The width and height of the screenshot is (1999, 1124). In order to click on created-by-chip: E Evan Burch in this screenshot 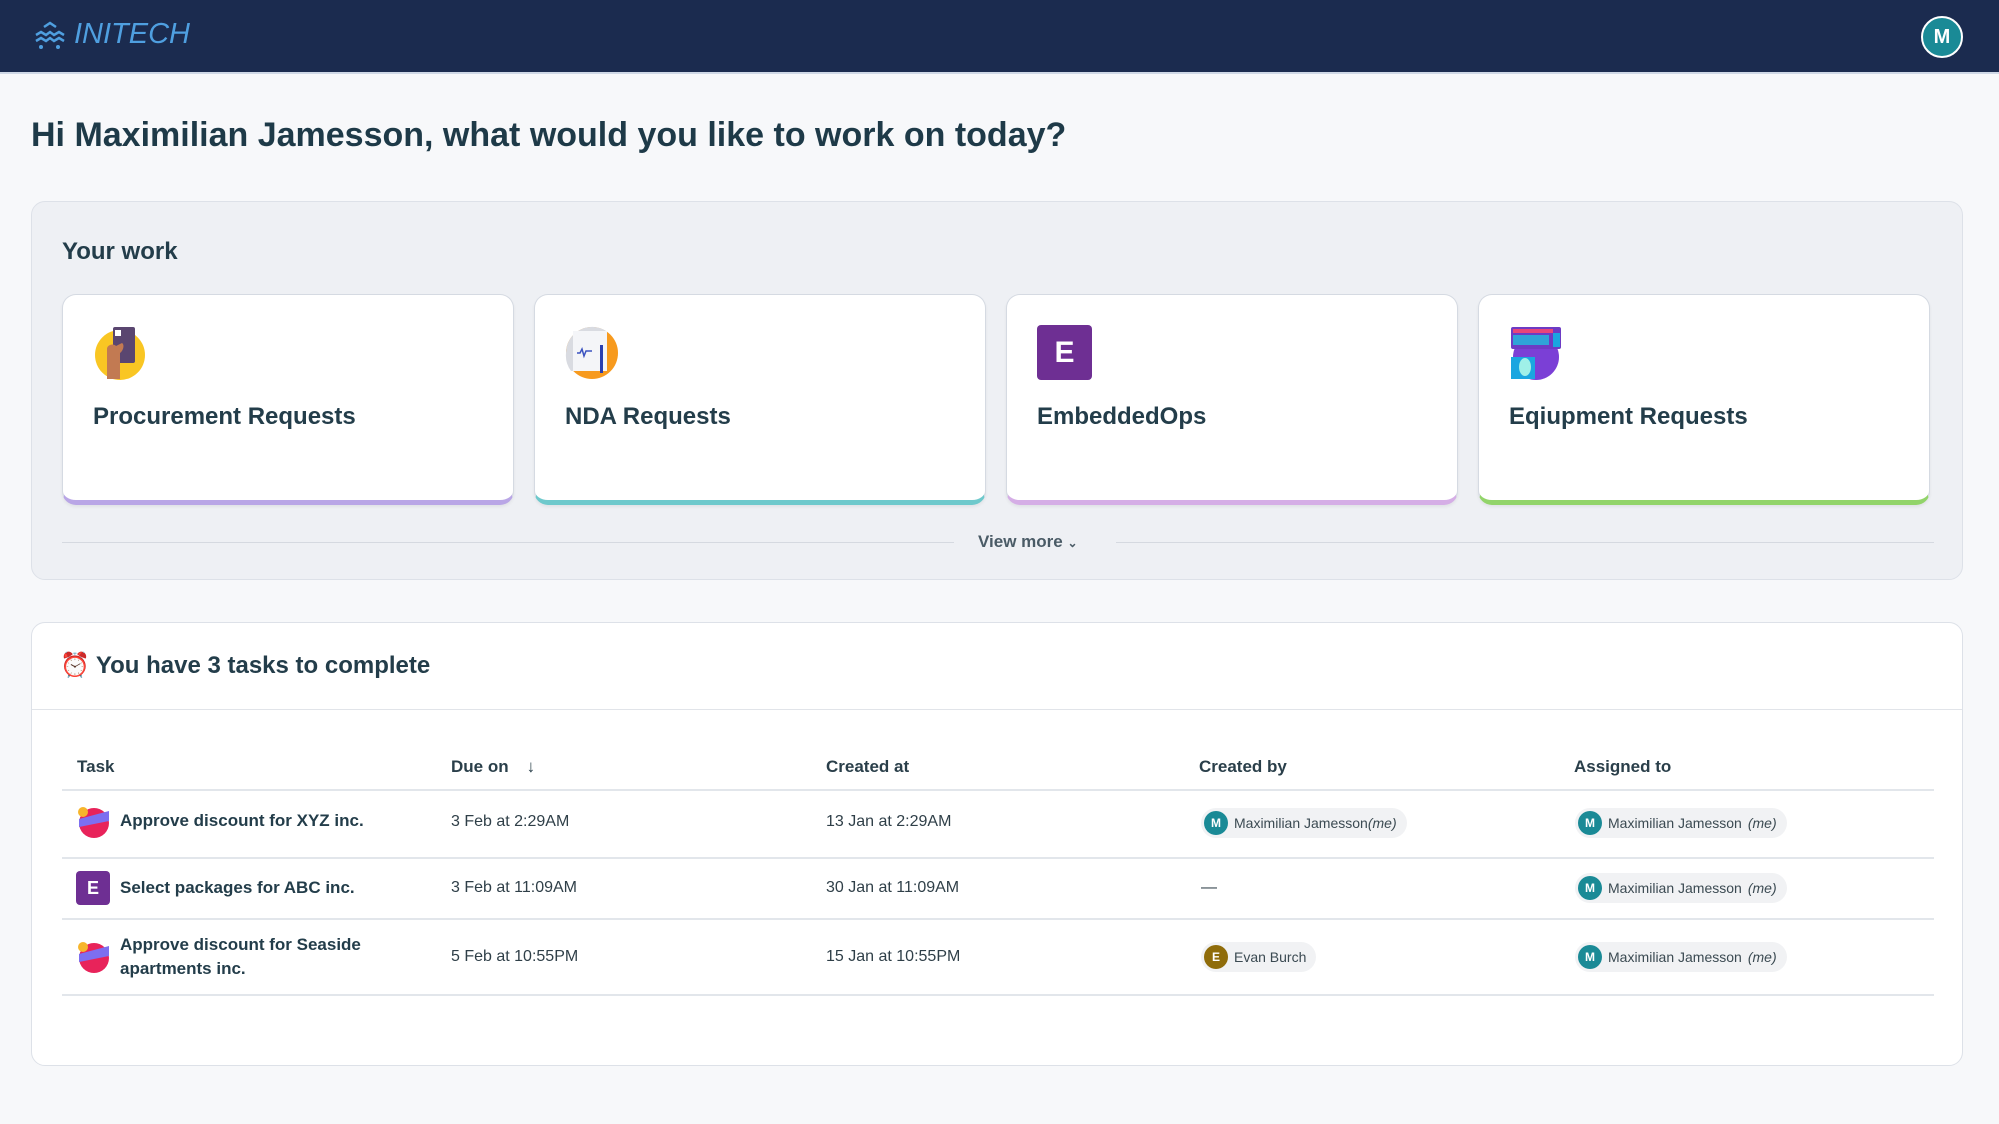, I will do `click(1259, 957)`.